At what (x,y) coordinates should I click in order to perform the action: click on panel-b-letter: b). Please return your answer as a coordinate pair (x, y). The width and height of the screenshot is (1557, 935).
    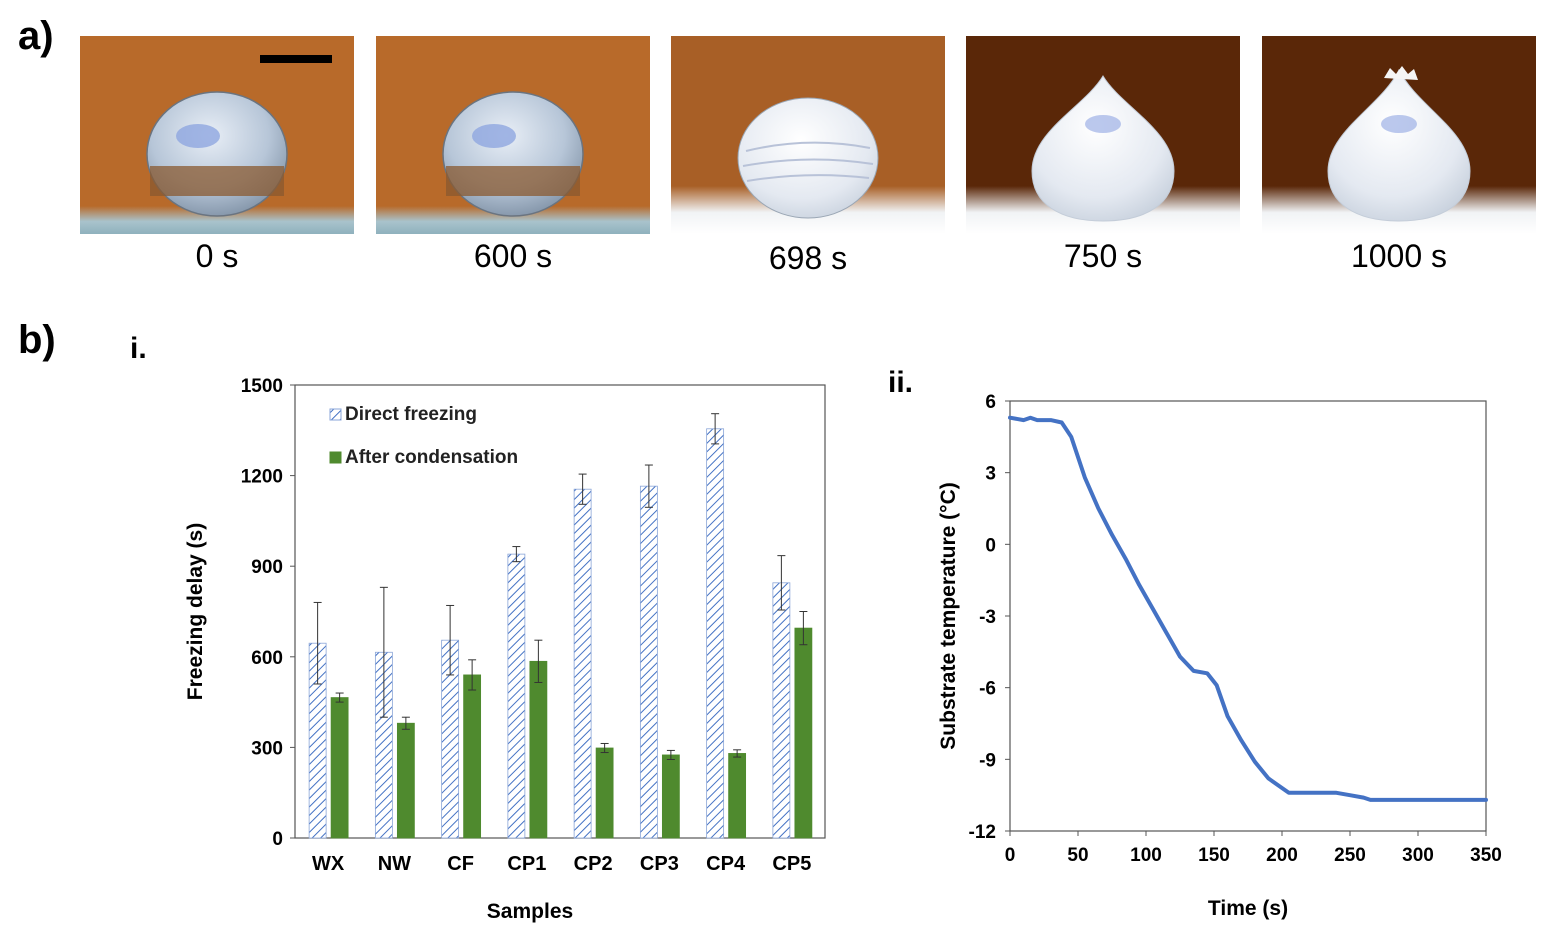
    Looking at the image, I should click on (37, 340).